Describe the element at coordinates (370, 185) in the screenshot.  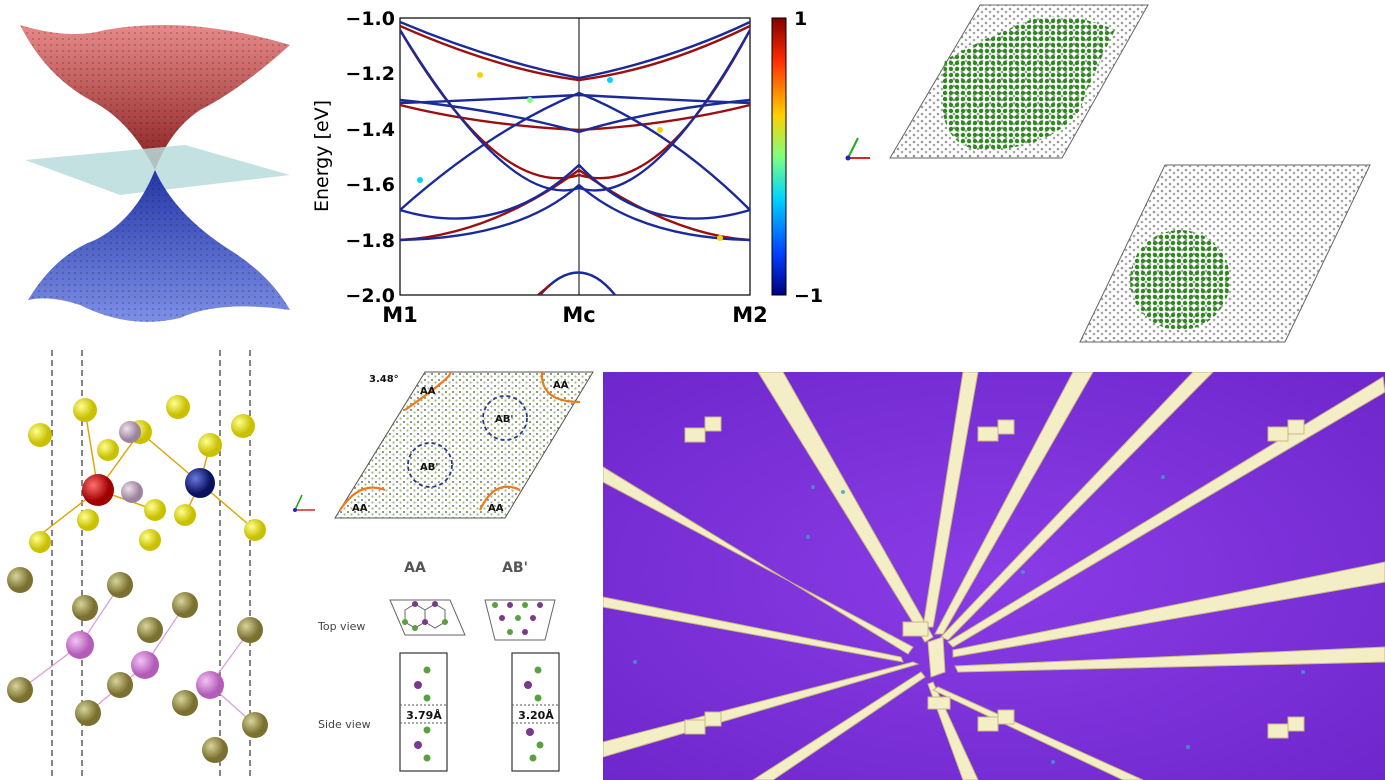
I see `y-tick-3: −1.6` at that location.